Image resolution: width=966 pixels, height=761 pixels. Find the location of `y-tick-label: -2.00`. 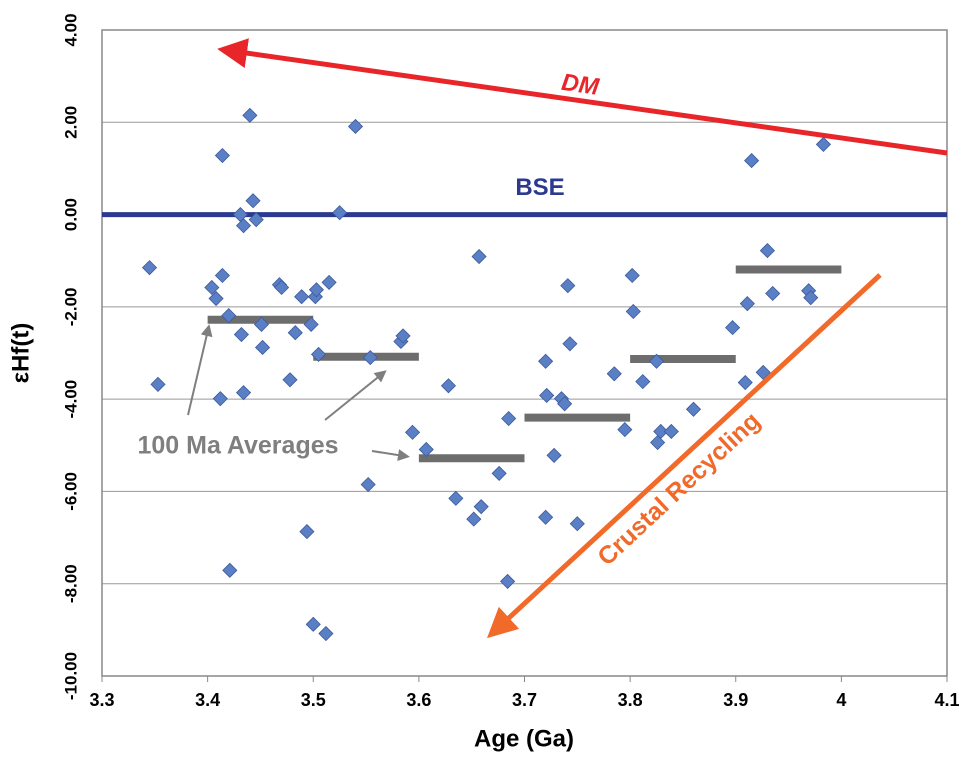

y-tick-label: -2.00 is located at coordinates (70, 306).